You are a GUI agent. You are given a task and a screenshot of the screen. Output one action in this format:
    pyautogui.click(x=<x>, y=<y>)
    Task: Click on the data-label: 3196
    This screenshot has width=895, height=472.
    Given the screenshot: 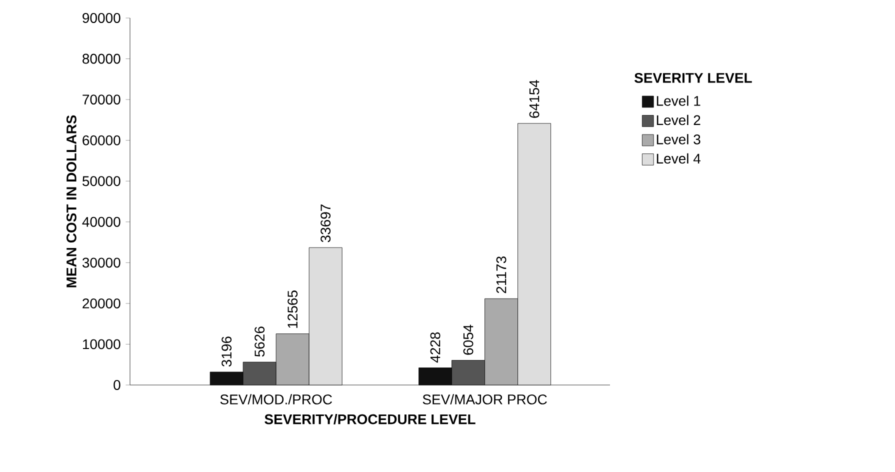 What is the action you would take?
    pyautogui.click(x=227, y=351)
    